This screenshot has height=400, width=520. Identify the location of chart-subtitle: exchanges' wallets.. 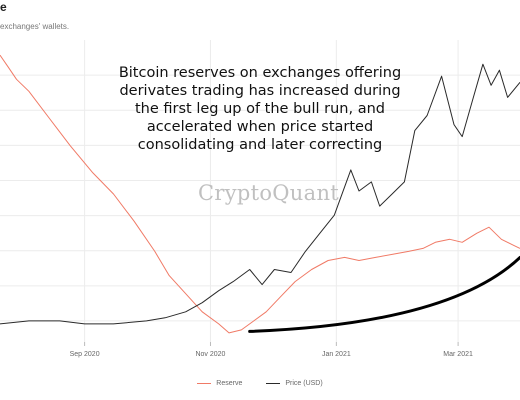
(35, 26).